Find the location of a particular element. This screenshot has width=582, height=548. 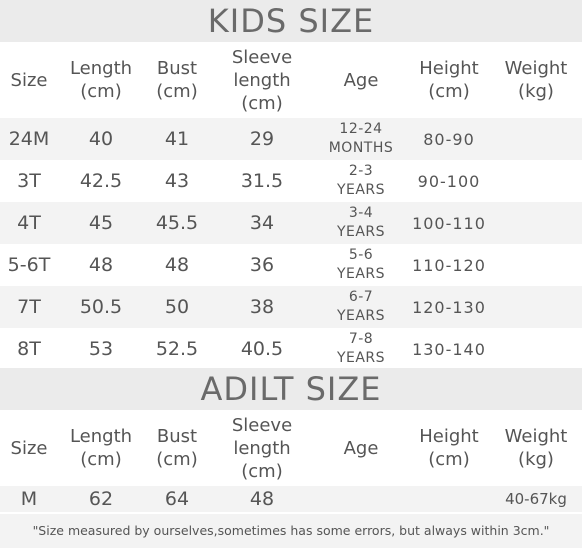

cell-bust: 64 is located at coordinates (177, 499).